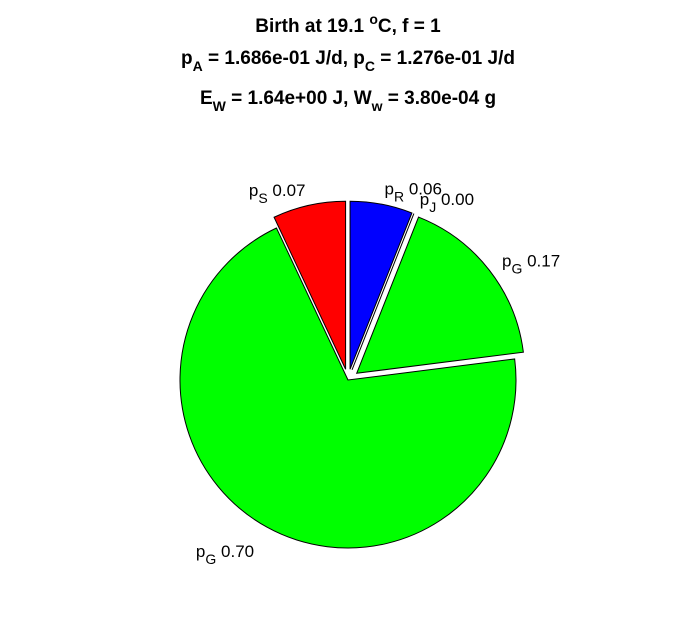  Describe the element at coordinates (262, 198) in the screenshot. I see `label-subscript: S` at that location.